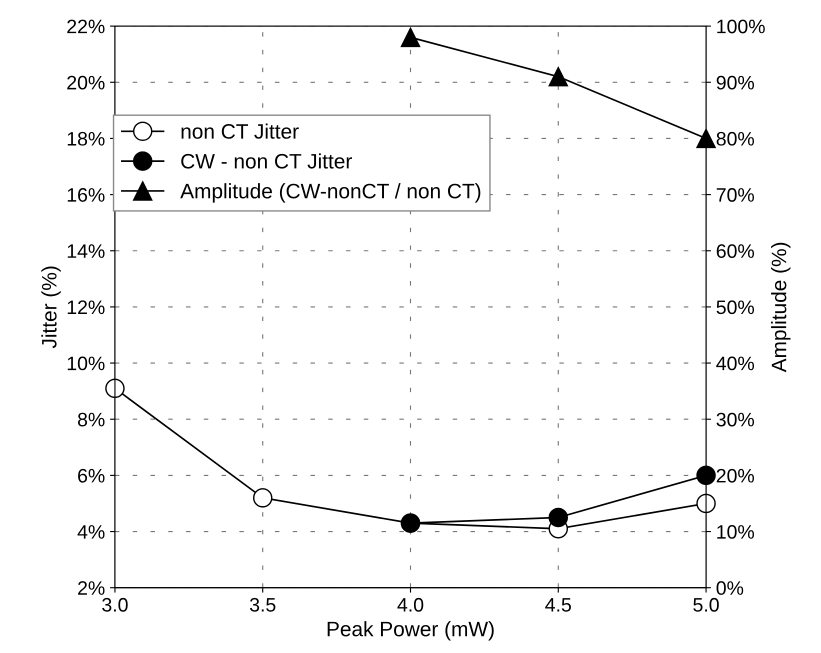 The image size is (821, 653). Describe the element at coordinates (86, 363) in the screenshot. I see `y-tick-label: 10%` at that location.